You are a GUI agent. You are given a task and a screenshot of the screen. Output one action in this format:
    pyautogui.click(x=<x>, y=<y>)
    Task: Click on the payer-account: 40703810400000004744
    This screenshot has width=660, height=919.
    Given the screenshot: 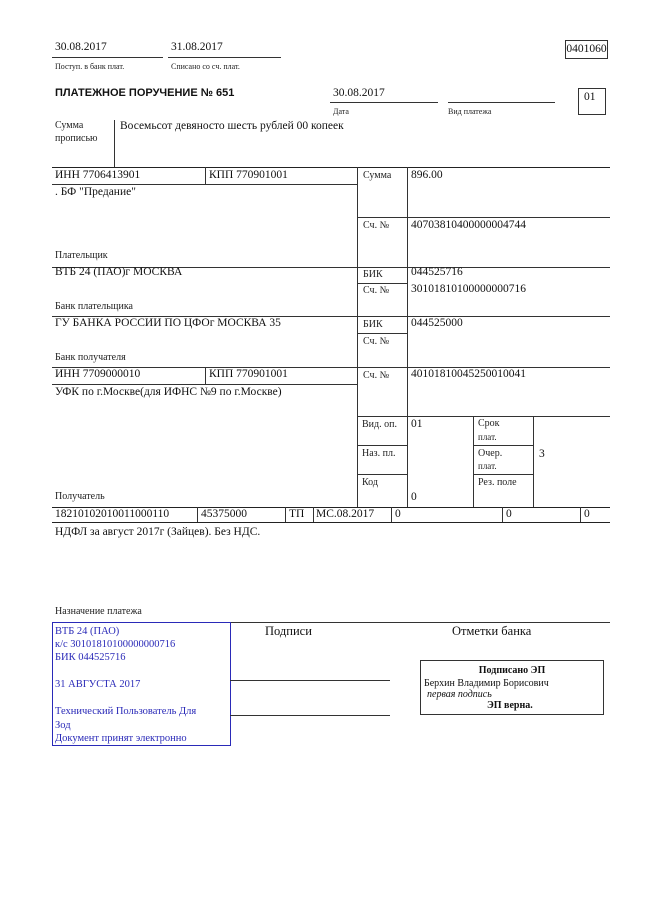 What is the action you would take?
    pyautogui.click(x=468, y=225)
    